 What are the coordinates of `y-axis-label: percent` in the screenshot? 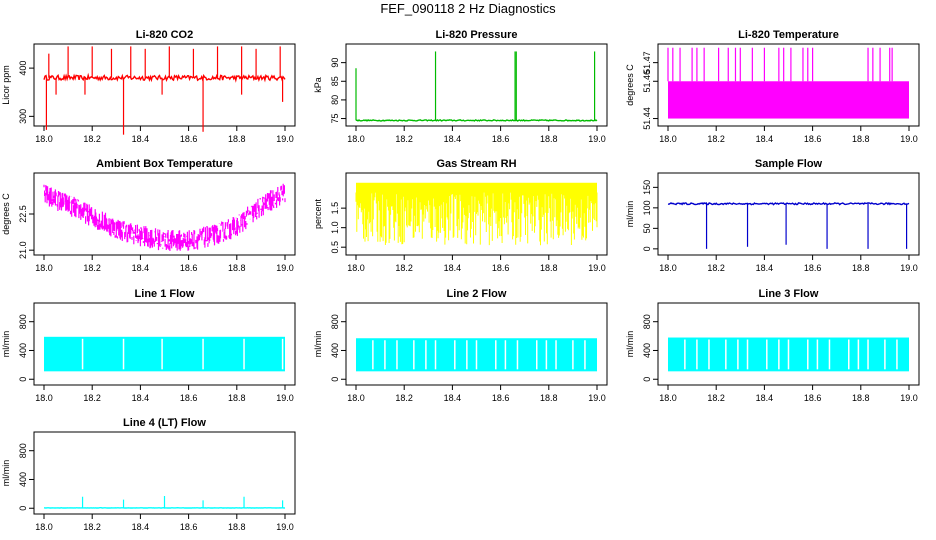 It's located at (318, 213).